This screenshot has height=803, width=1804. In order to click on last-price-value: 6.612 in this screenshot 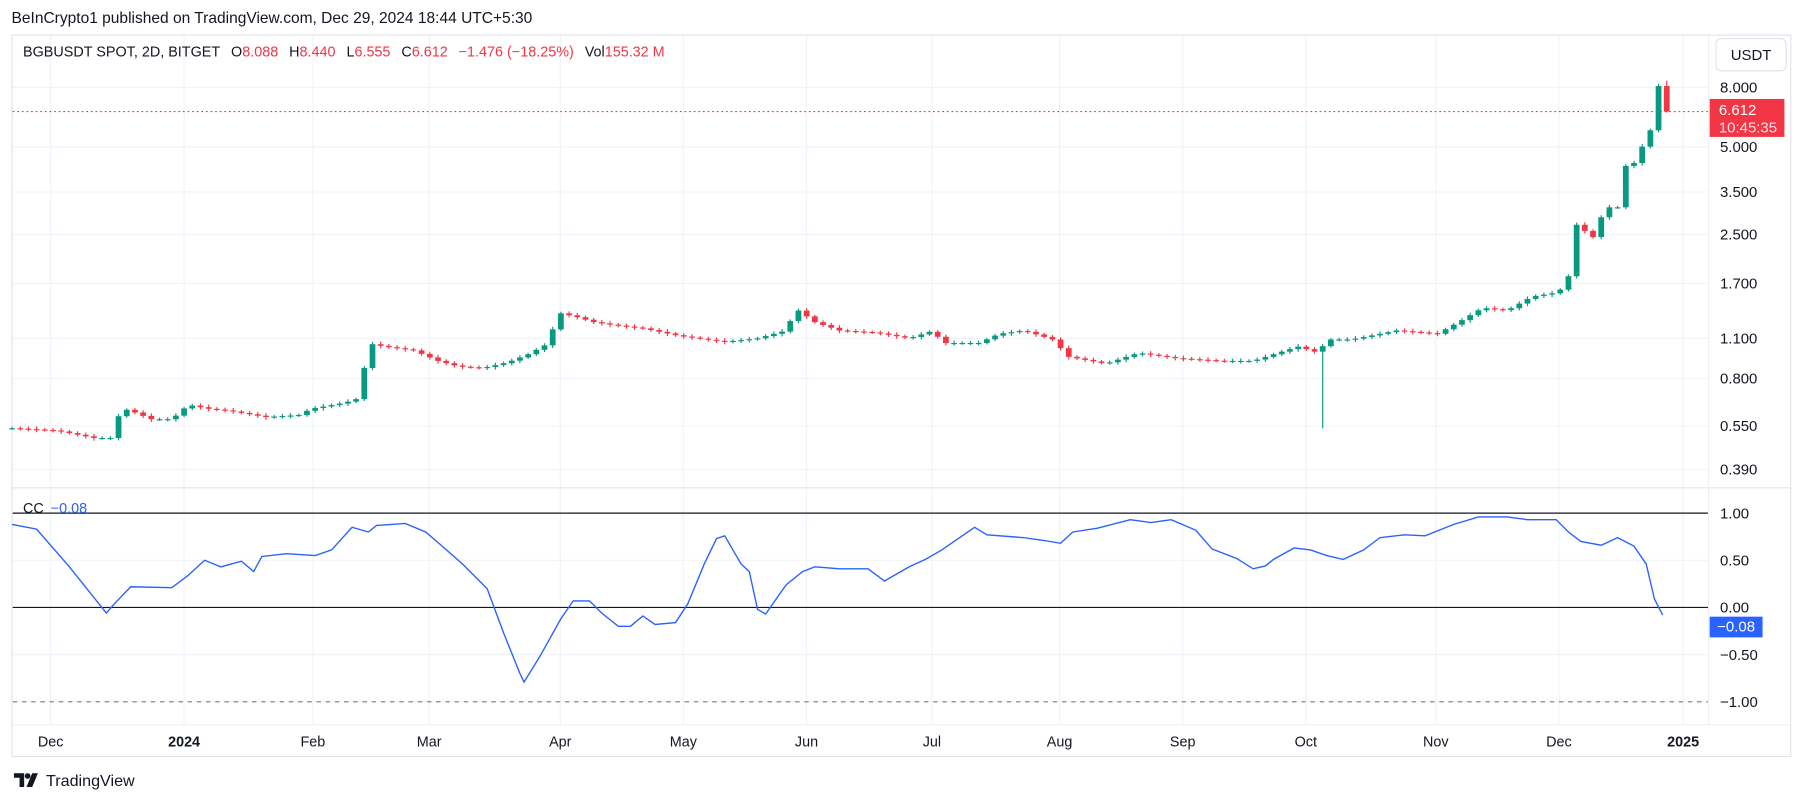, I will do `click(1737, 110)`.